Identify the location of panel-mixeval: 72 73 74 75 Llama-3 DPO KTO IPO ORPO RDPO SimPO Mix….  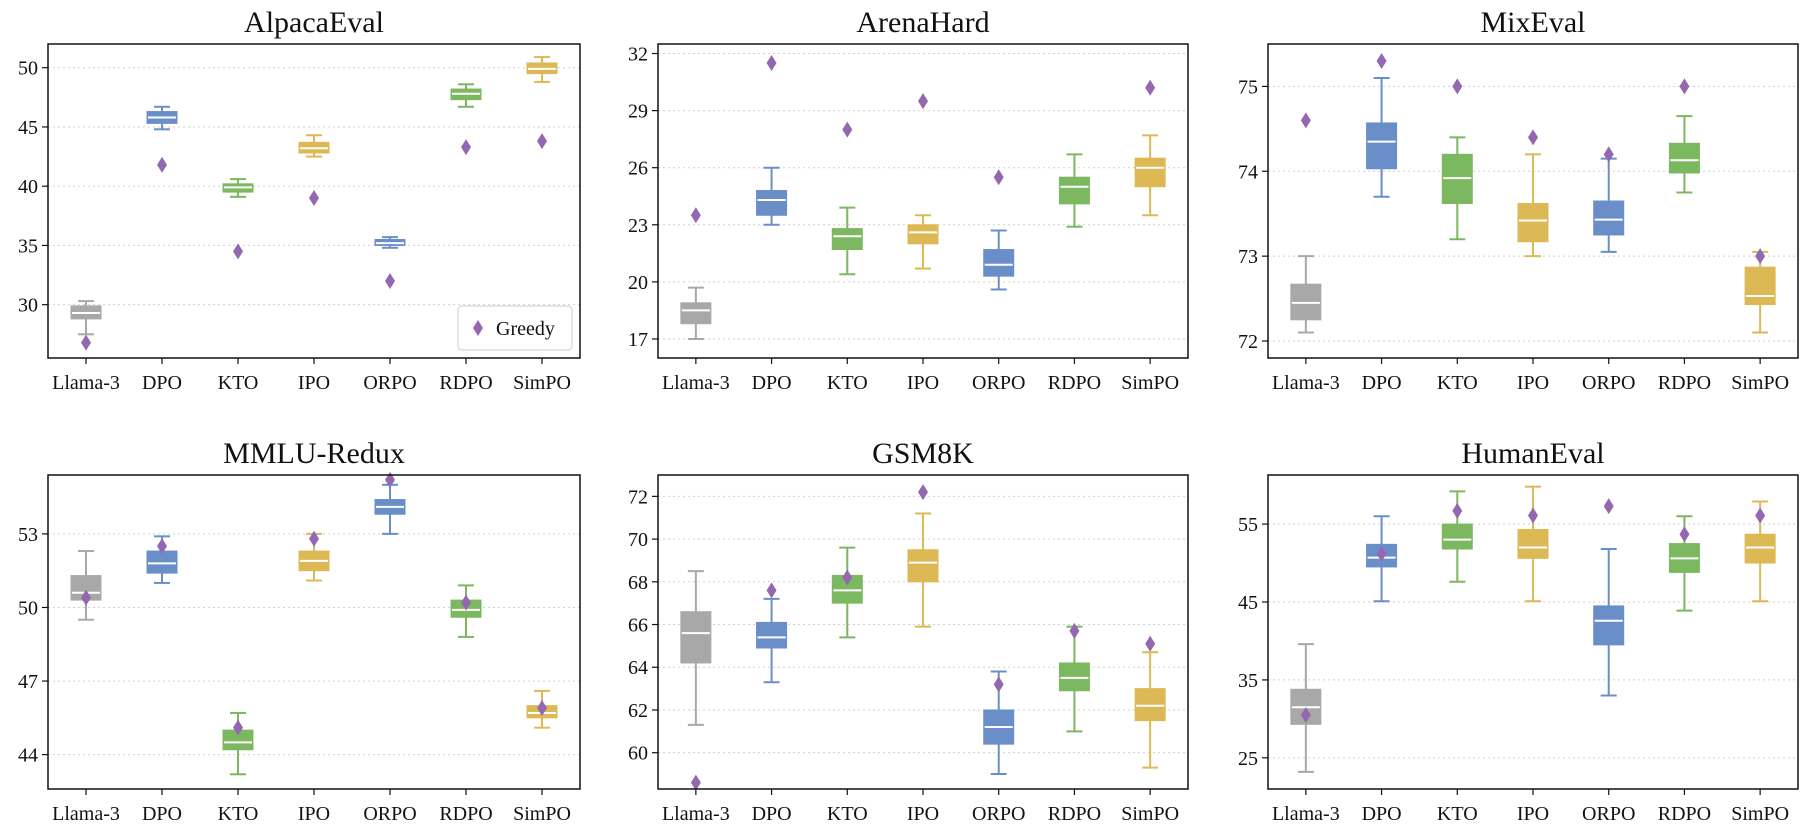
(1518, 200).